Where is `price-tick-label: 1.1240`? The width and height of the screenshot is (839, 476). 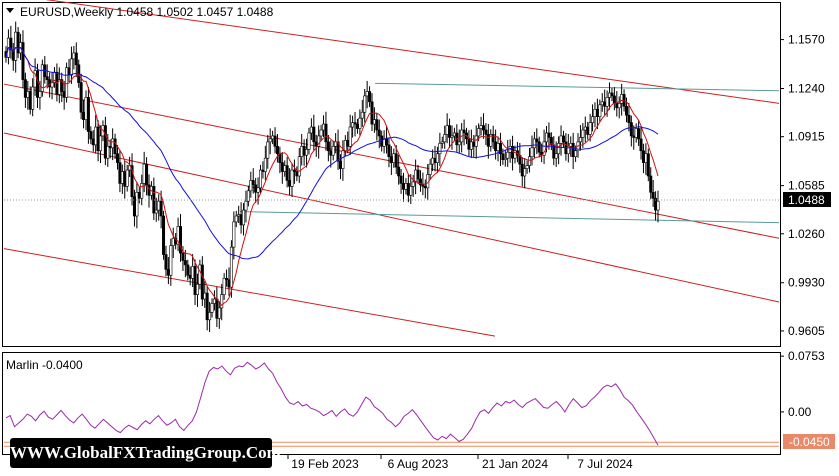 price-tick-label: 1.1240 is located at coordinates (806, 89).